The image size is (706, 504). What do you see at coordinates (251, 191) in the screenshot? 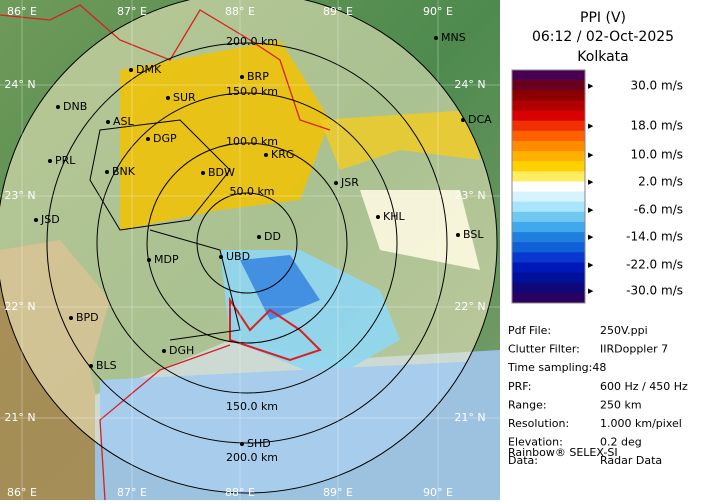
I see `range-label: 50.0 km` at bounding box center [251, 191].